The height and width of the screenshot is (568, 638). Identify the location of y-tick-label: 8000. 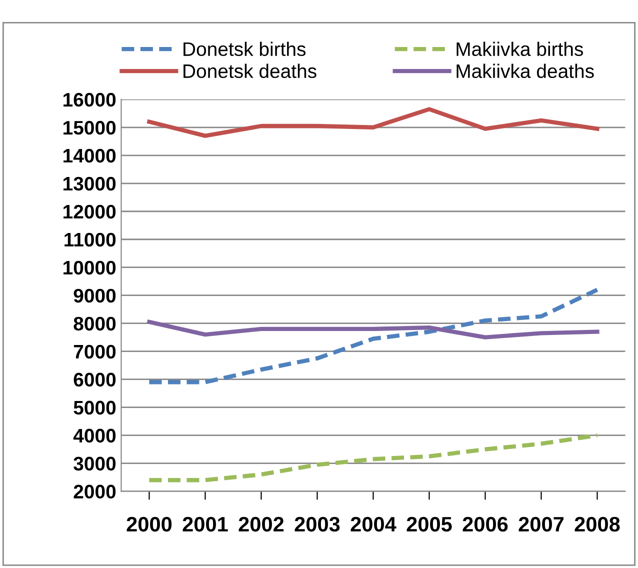
(95, 323).